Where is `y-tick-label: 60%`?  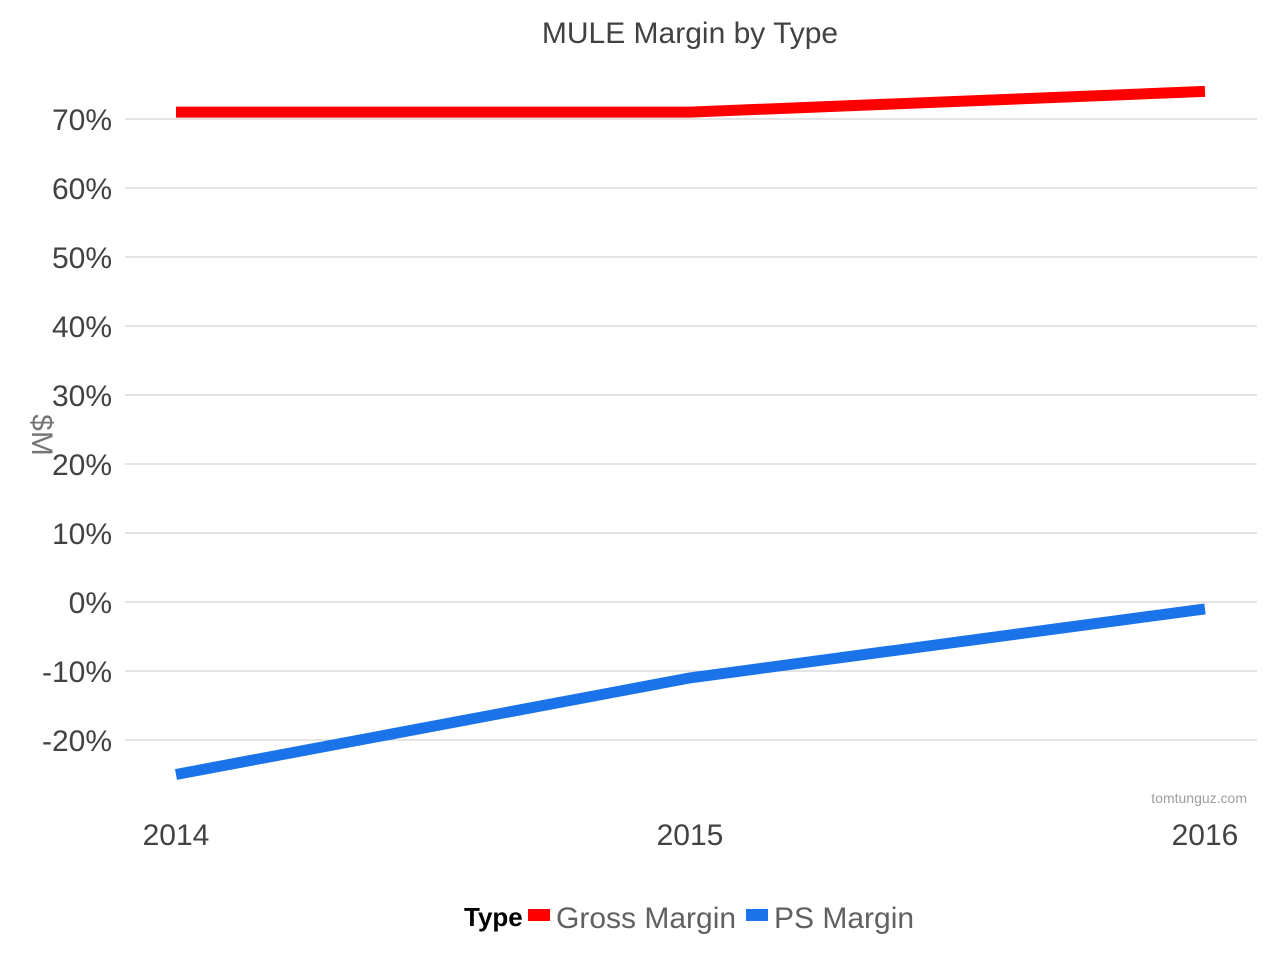
y-tick-label: 60% is located at coordinates (82, 189).